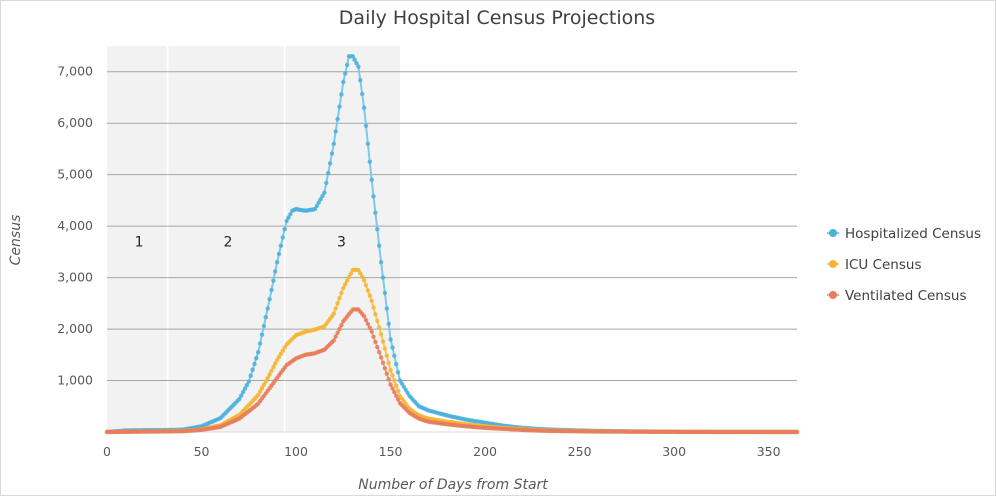  Describe the element at coordinates (453, 485) in the screenshot. I see `x-axis-label: Number of Days from Start` at that location.